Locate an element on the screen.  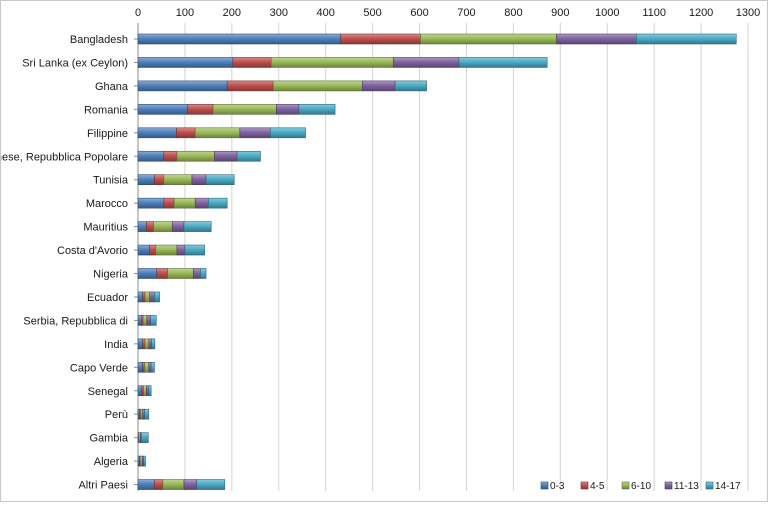
category-label: Filippine is located at coordinates (107, 134).